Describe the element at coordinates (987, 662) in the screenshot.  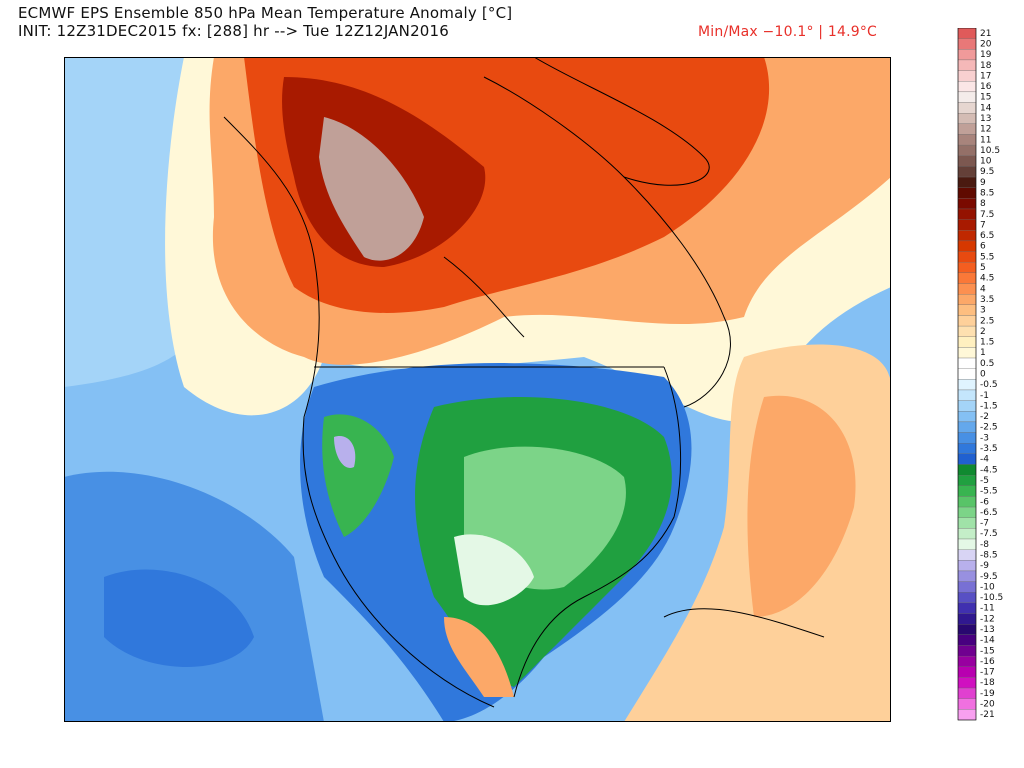
I see `colorbar-label: -16` at that location.